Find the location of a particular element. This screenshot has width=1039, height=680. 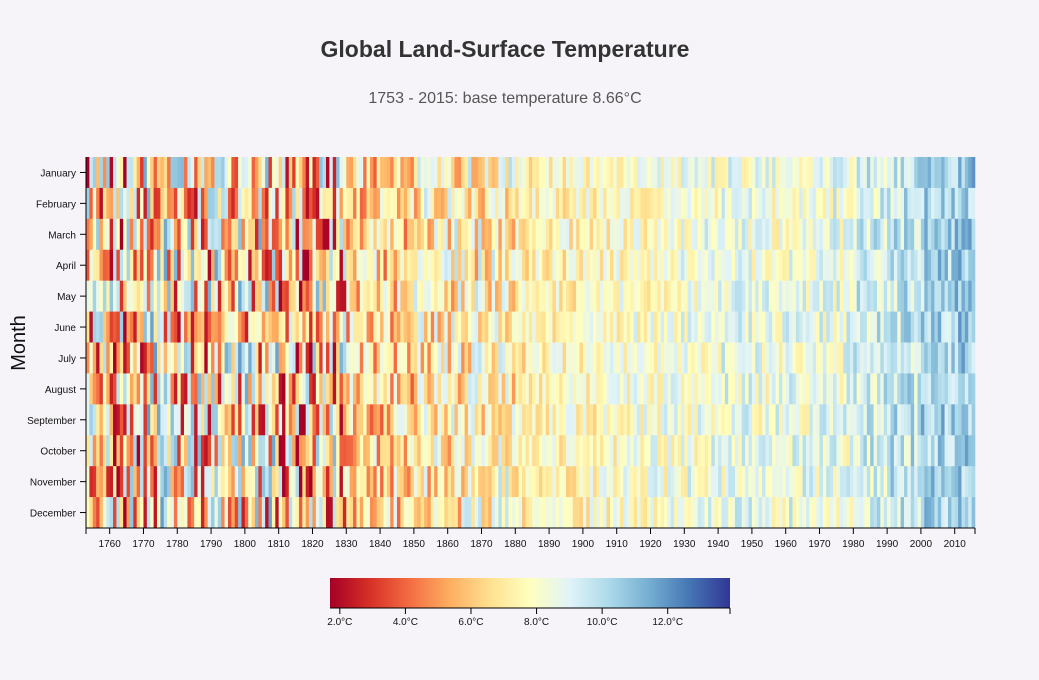

x-tick-label: 1900 is located at coordinates (583, 544).